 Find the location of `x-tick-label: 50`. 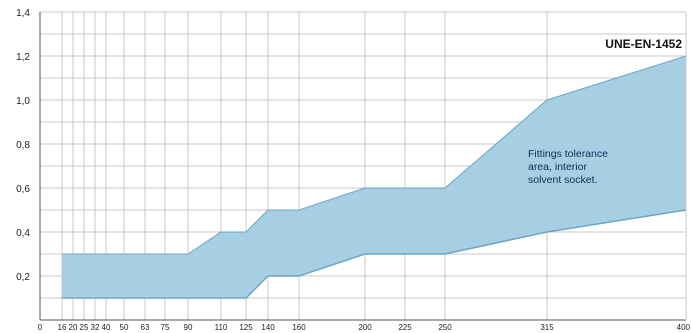

x-tick-label: 50 is located at coordinates (124, 327).